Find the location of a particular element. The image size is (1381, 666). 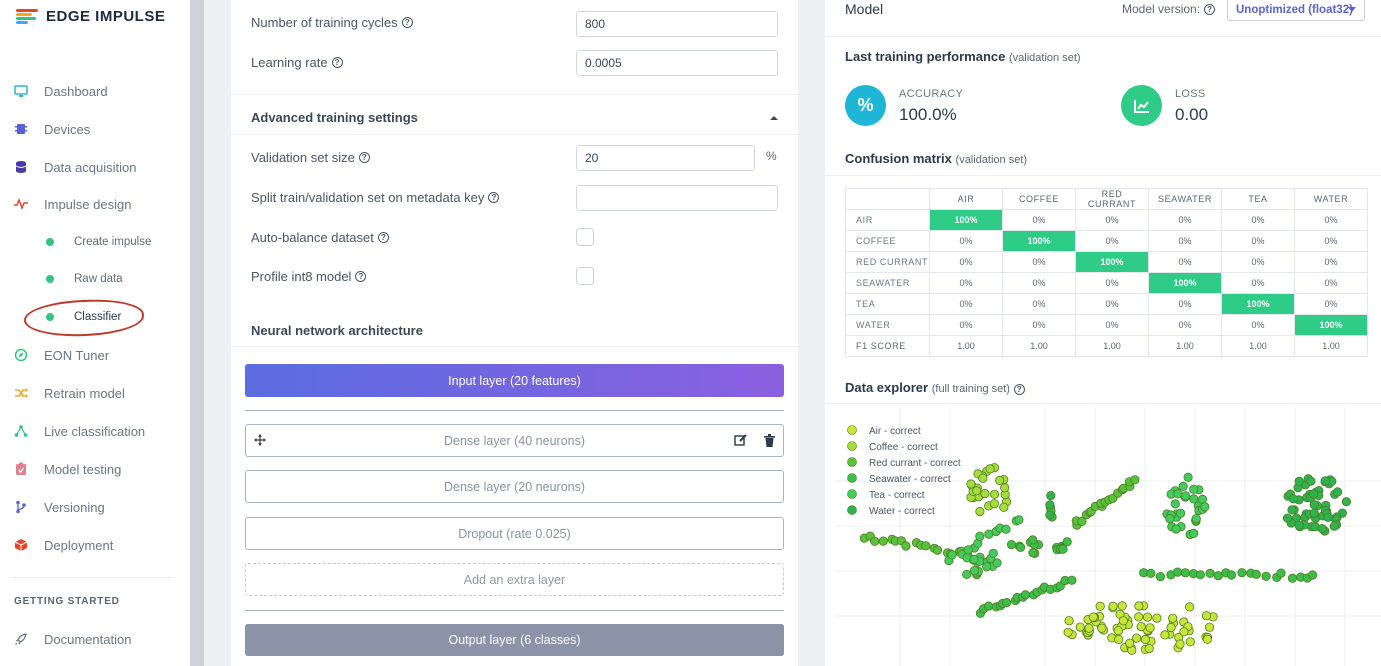

autobalance-label: Auto-balance dataset ? is located at coordinates (320, 237).